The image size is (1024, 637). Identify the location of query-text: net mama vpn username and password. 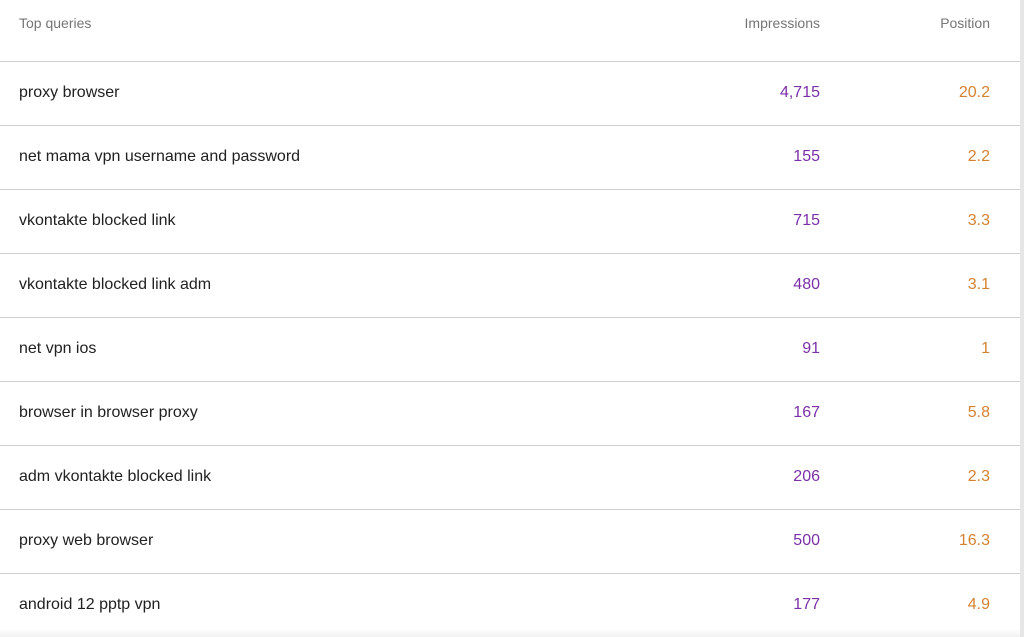
(160, 156).